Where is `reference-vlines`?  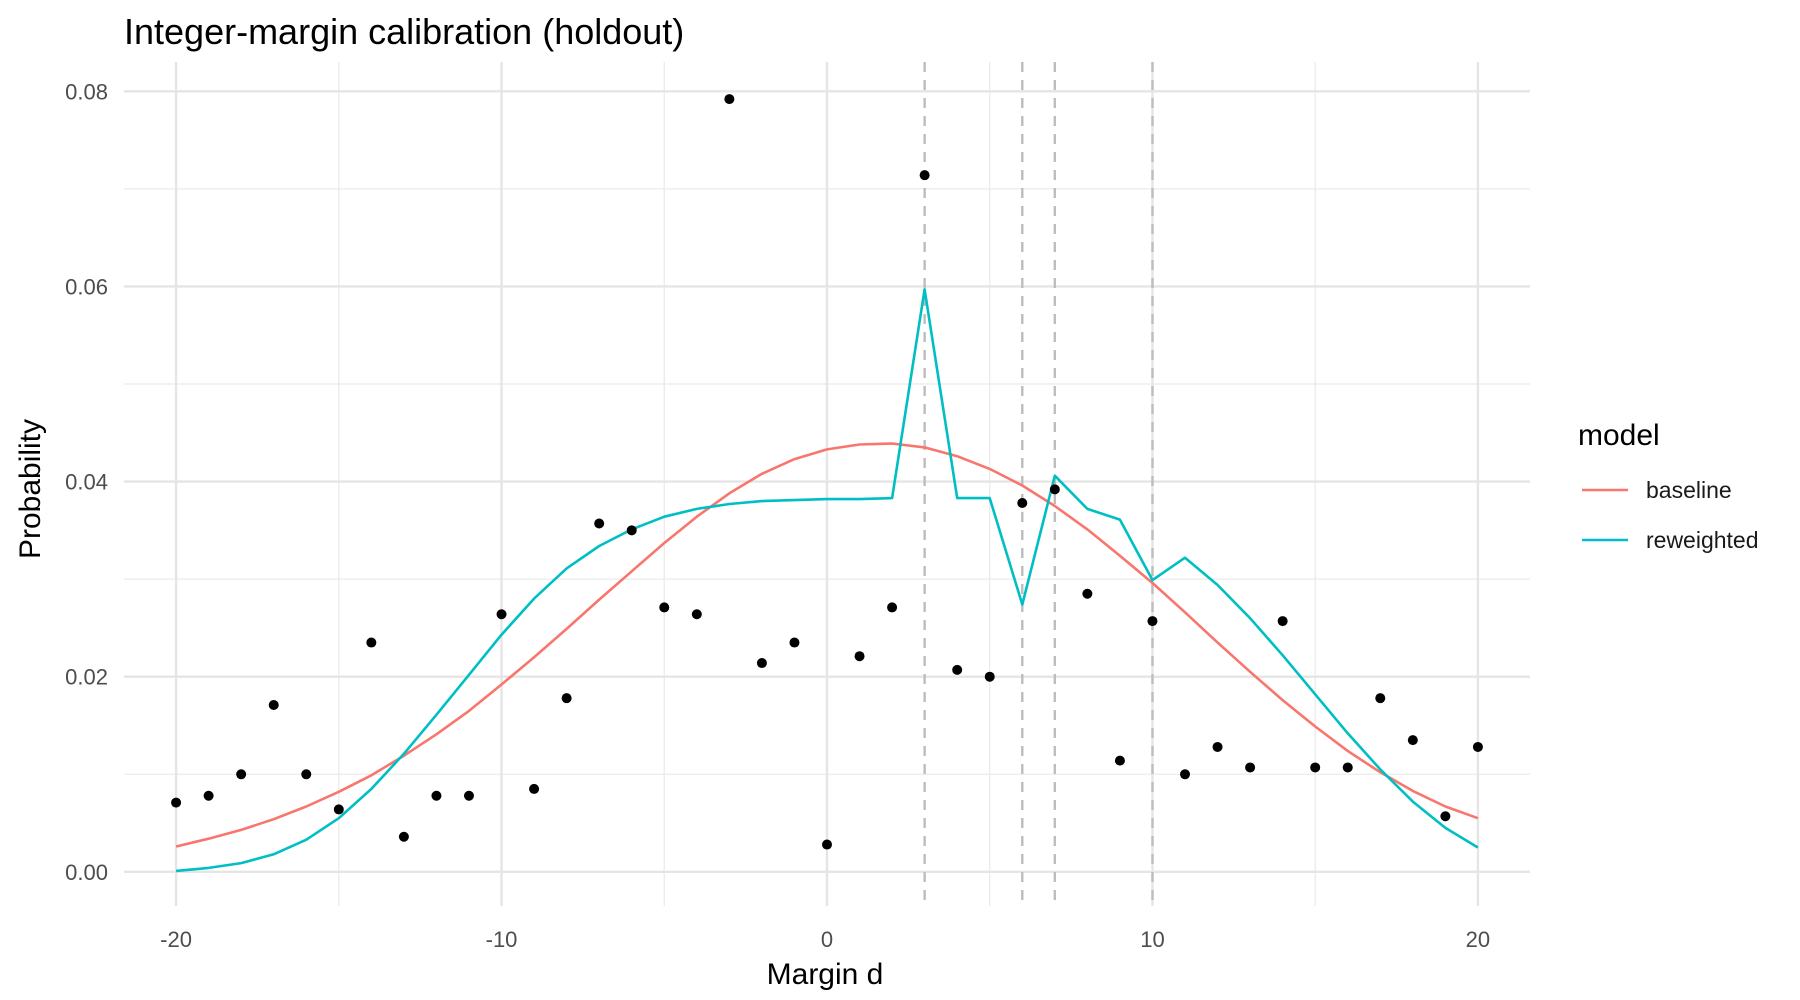 reference-vlines is located at coordinates (1038, 484).